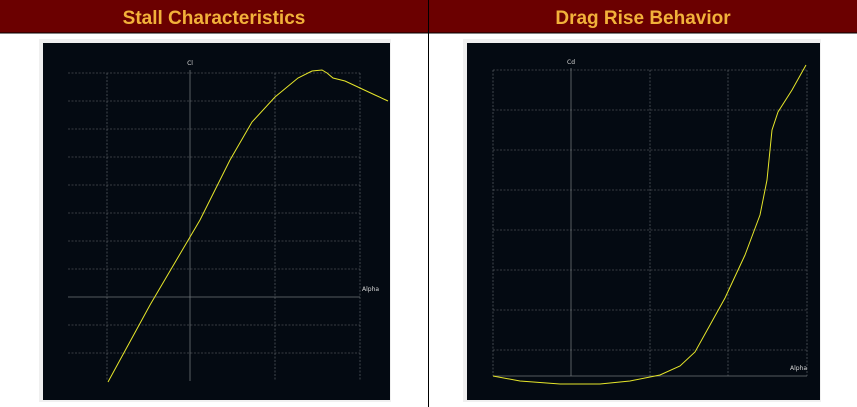  Describe the element at coordinates (214, 18) in the screenshot. I see `panel-title: Stall Characteristics` at that location.